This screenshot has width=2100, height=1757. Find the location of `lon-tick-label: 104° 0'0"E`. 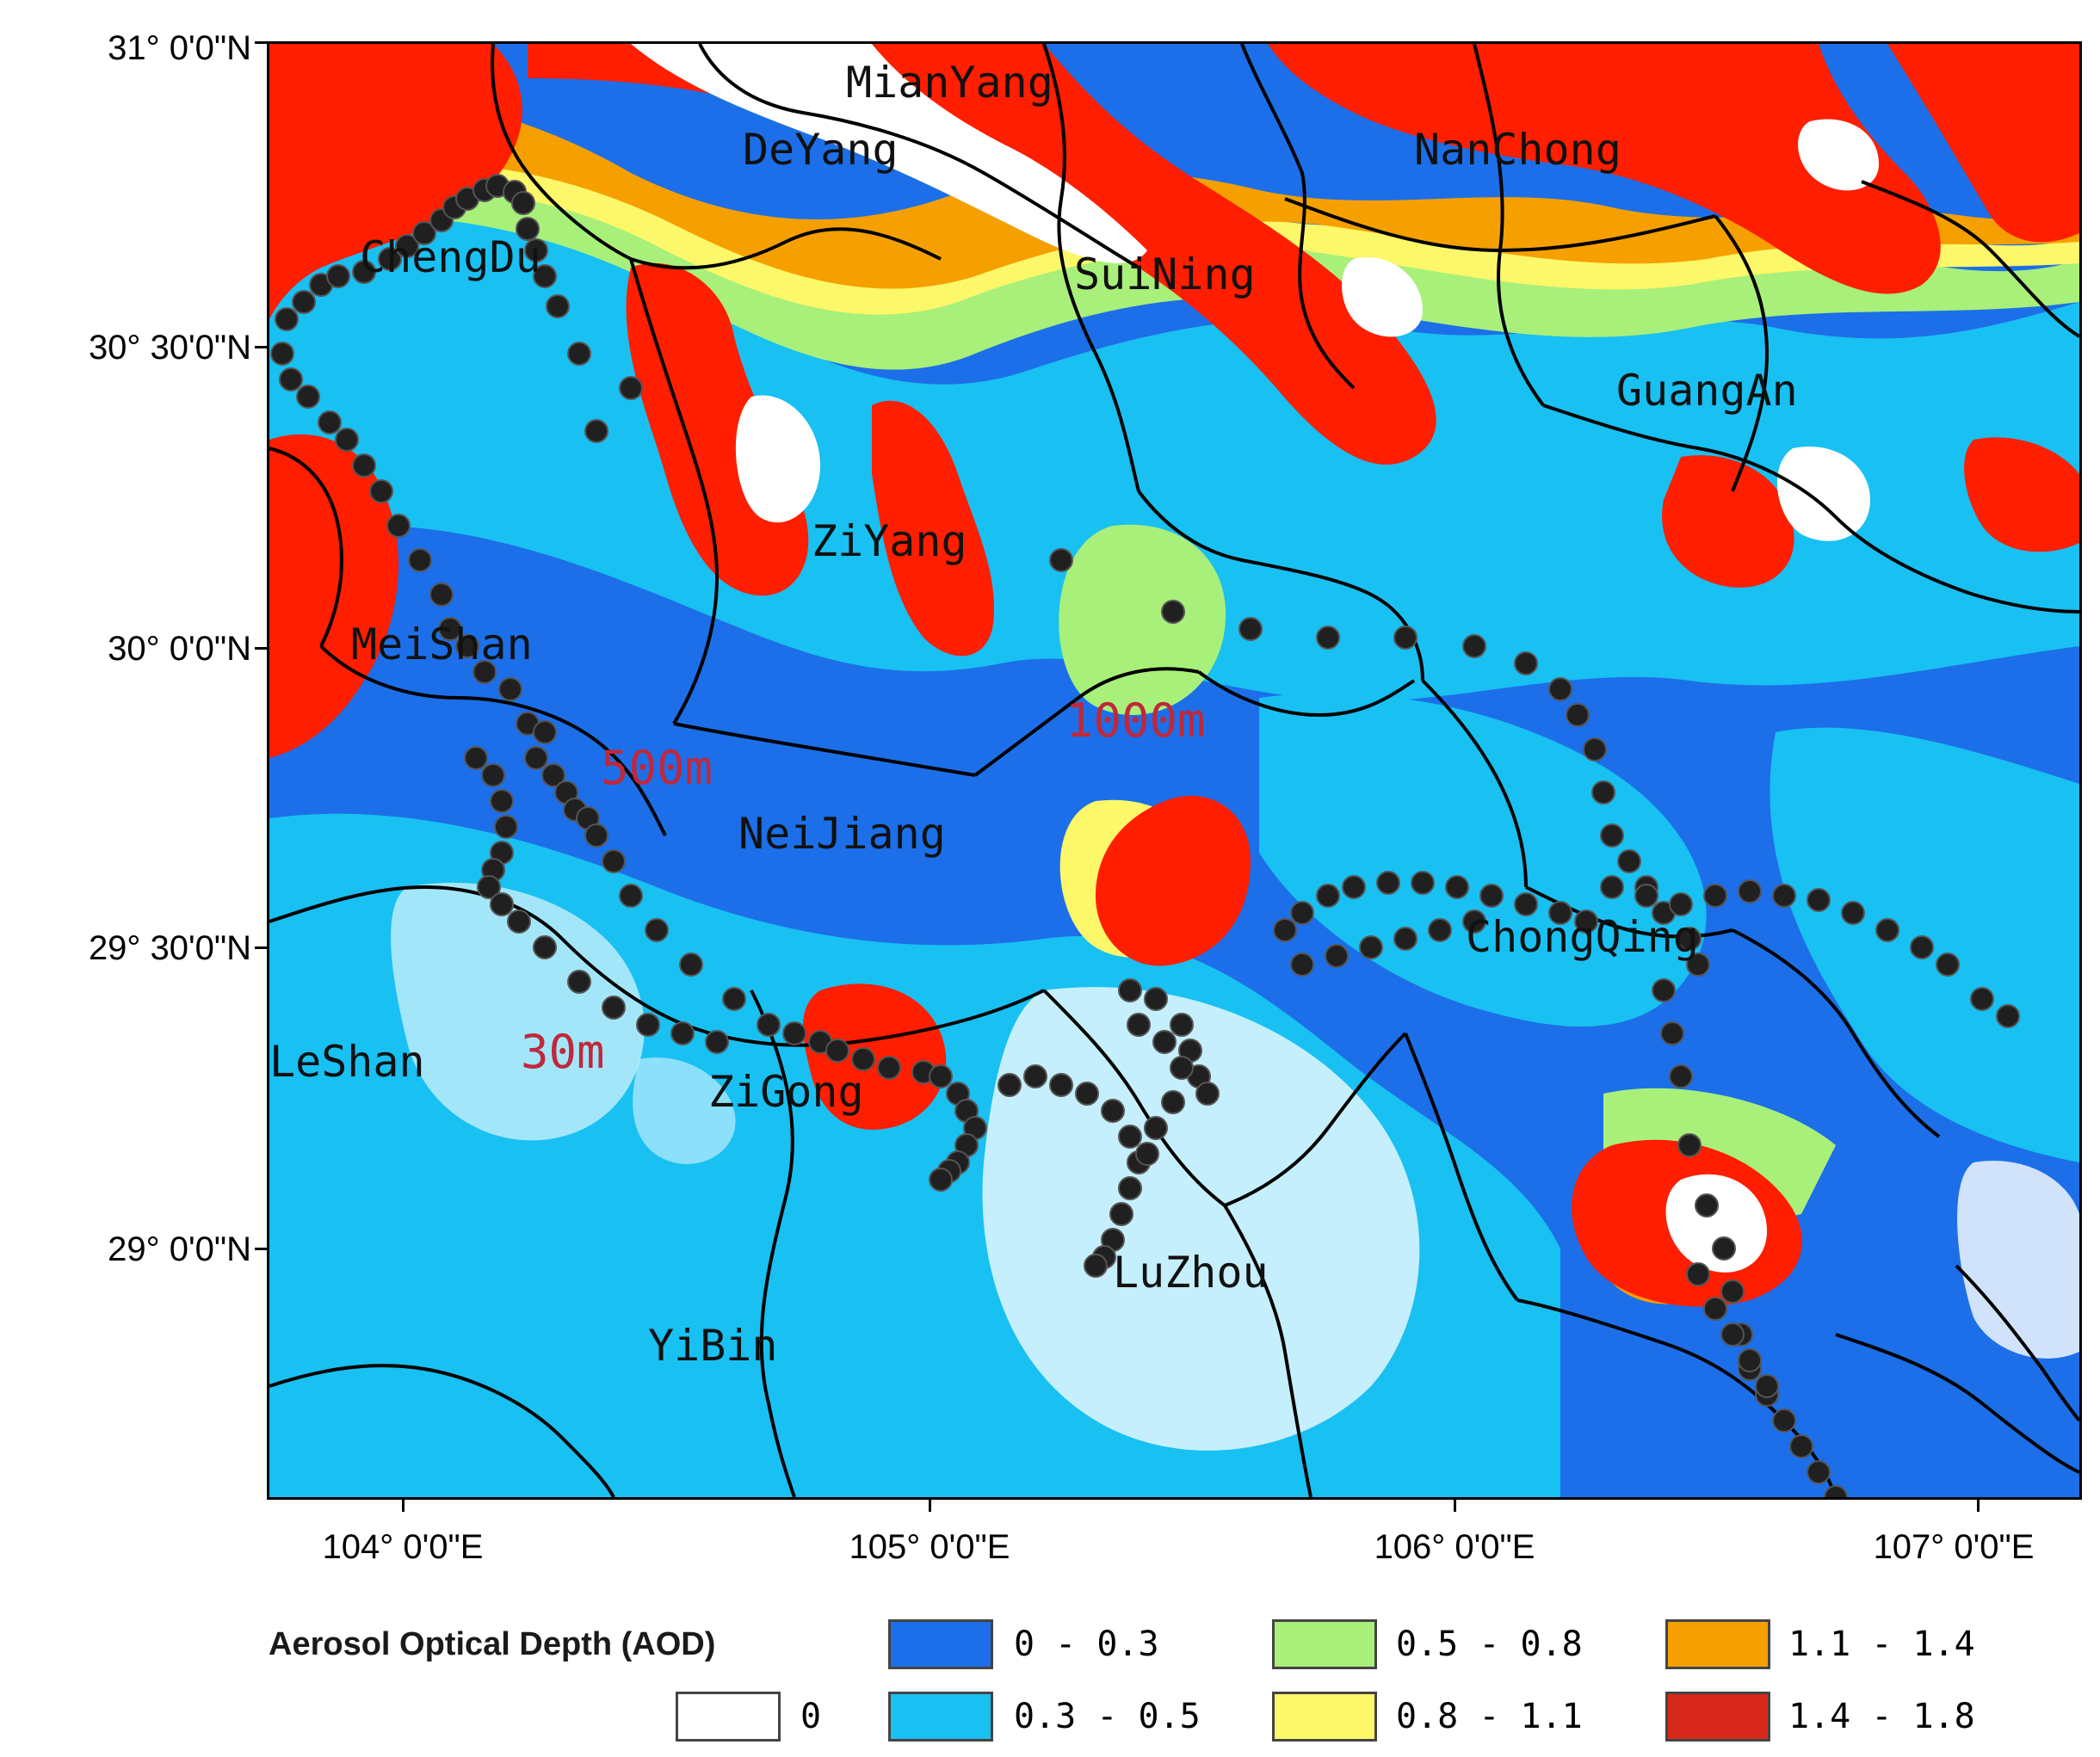

lon-tick-label: 104° 0'0"E is located at coordinates (403, 1547).